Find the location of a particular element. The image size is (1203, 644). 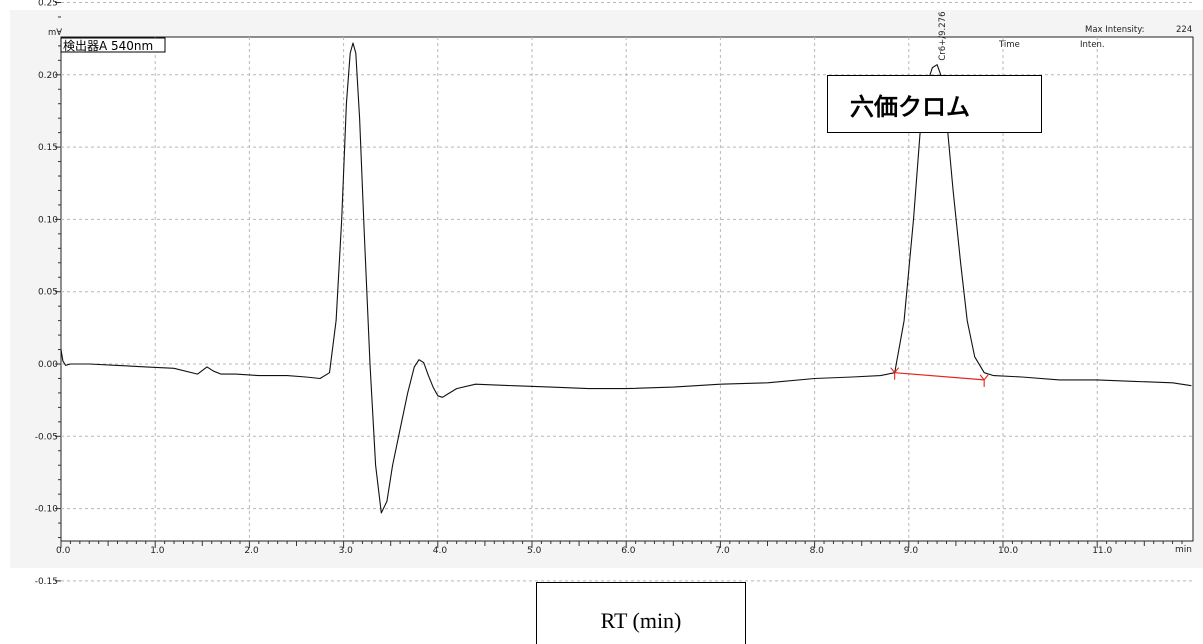

peak-label: Cr6+/9.276 is located at coordinates (943, 36).